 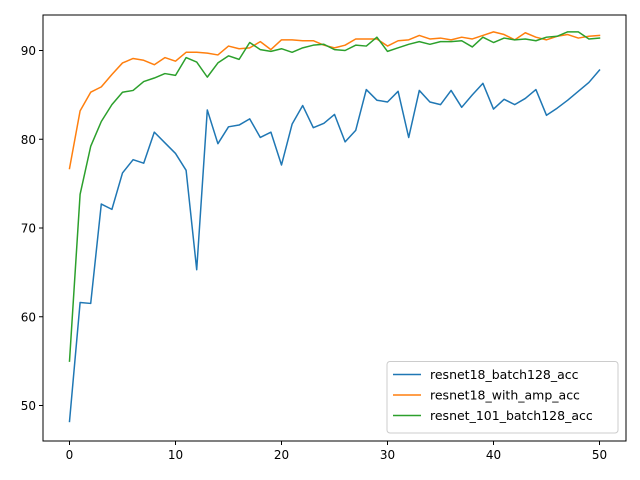 I want to click on x-tick-label-50: 50, so click(x=599, y=455).